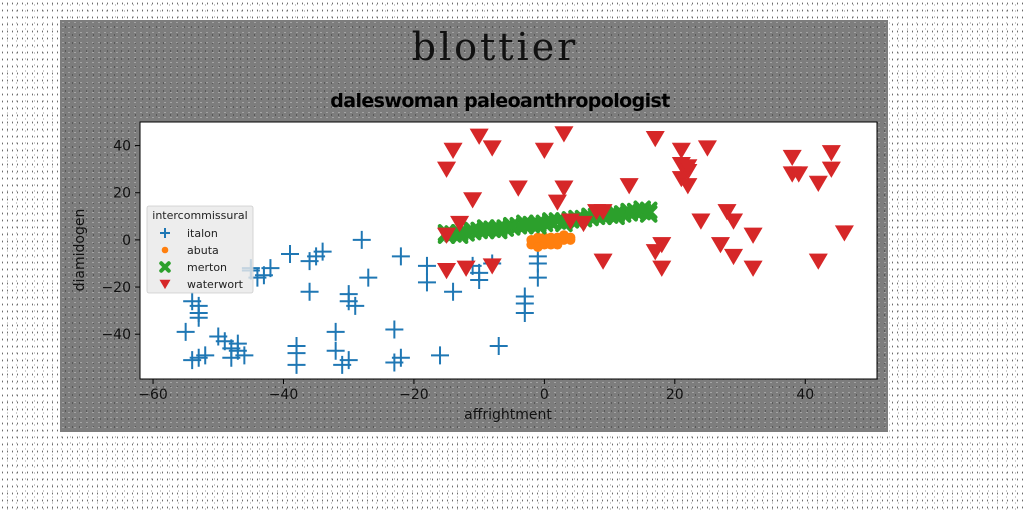 The height and width of the screenshot is (512, 1024). I want to click on y-tick-label: −40, so click(116, 335).